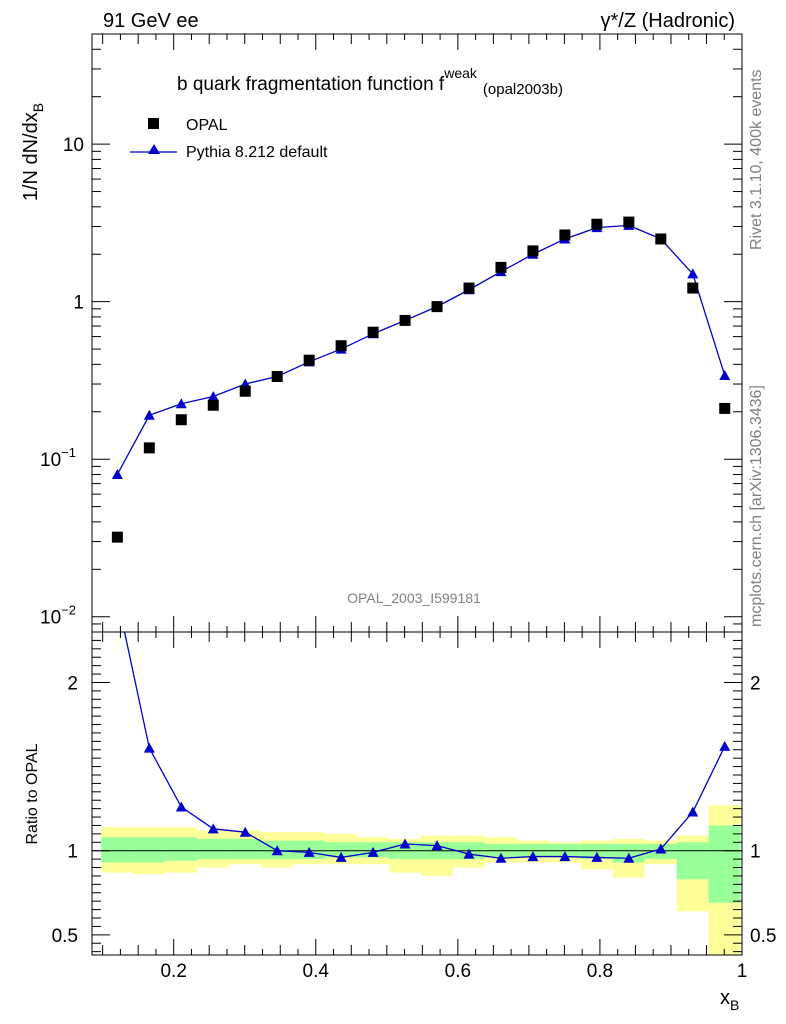 The width and height of the screenshot is (786, 1024). I want to click on x-tick-label: 0.2, so click(173, 971).